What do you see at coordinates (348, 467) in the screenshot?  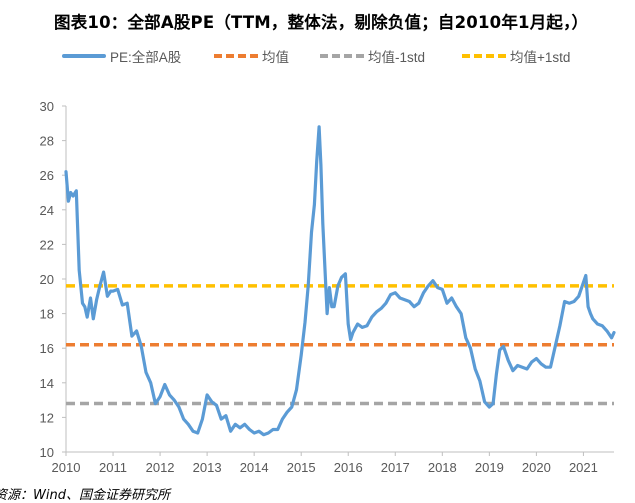 I see `x-tick-label: 2016` at bounding box center [348, 467].